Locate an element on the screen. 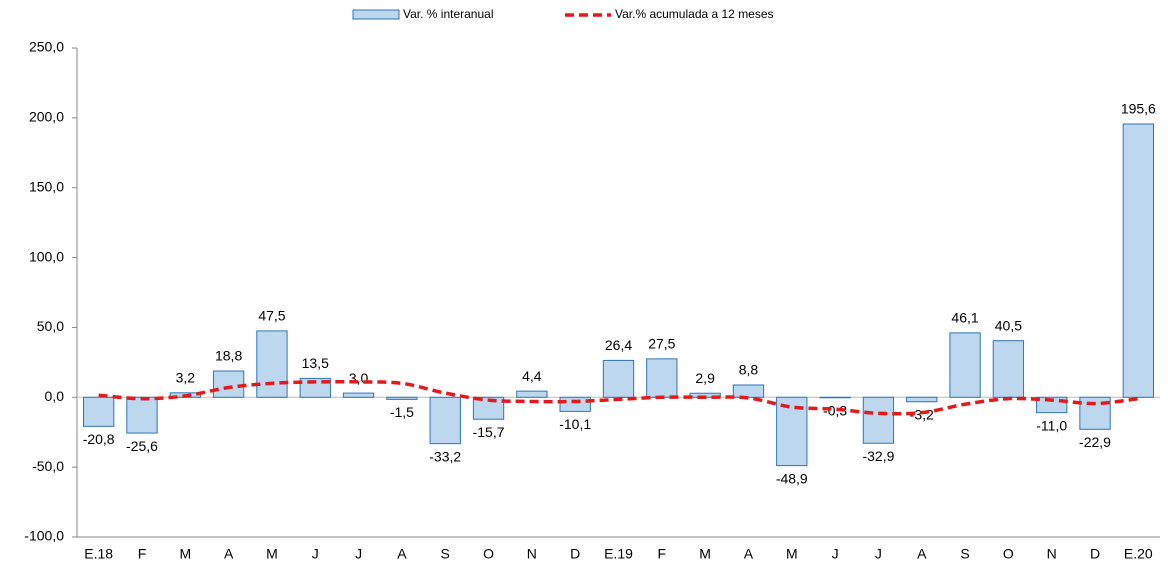 This screenshot has height=572, width=1168. legend-swatch is located at coordinates (376, 14).